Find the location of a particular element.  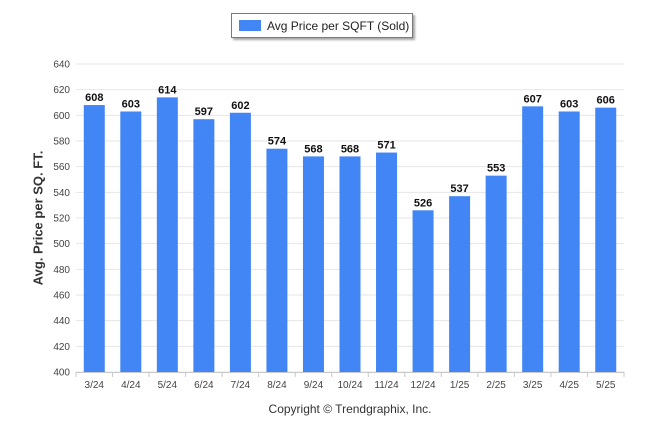

y-tick-label: 520 is located at coordinates (61, 219).